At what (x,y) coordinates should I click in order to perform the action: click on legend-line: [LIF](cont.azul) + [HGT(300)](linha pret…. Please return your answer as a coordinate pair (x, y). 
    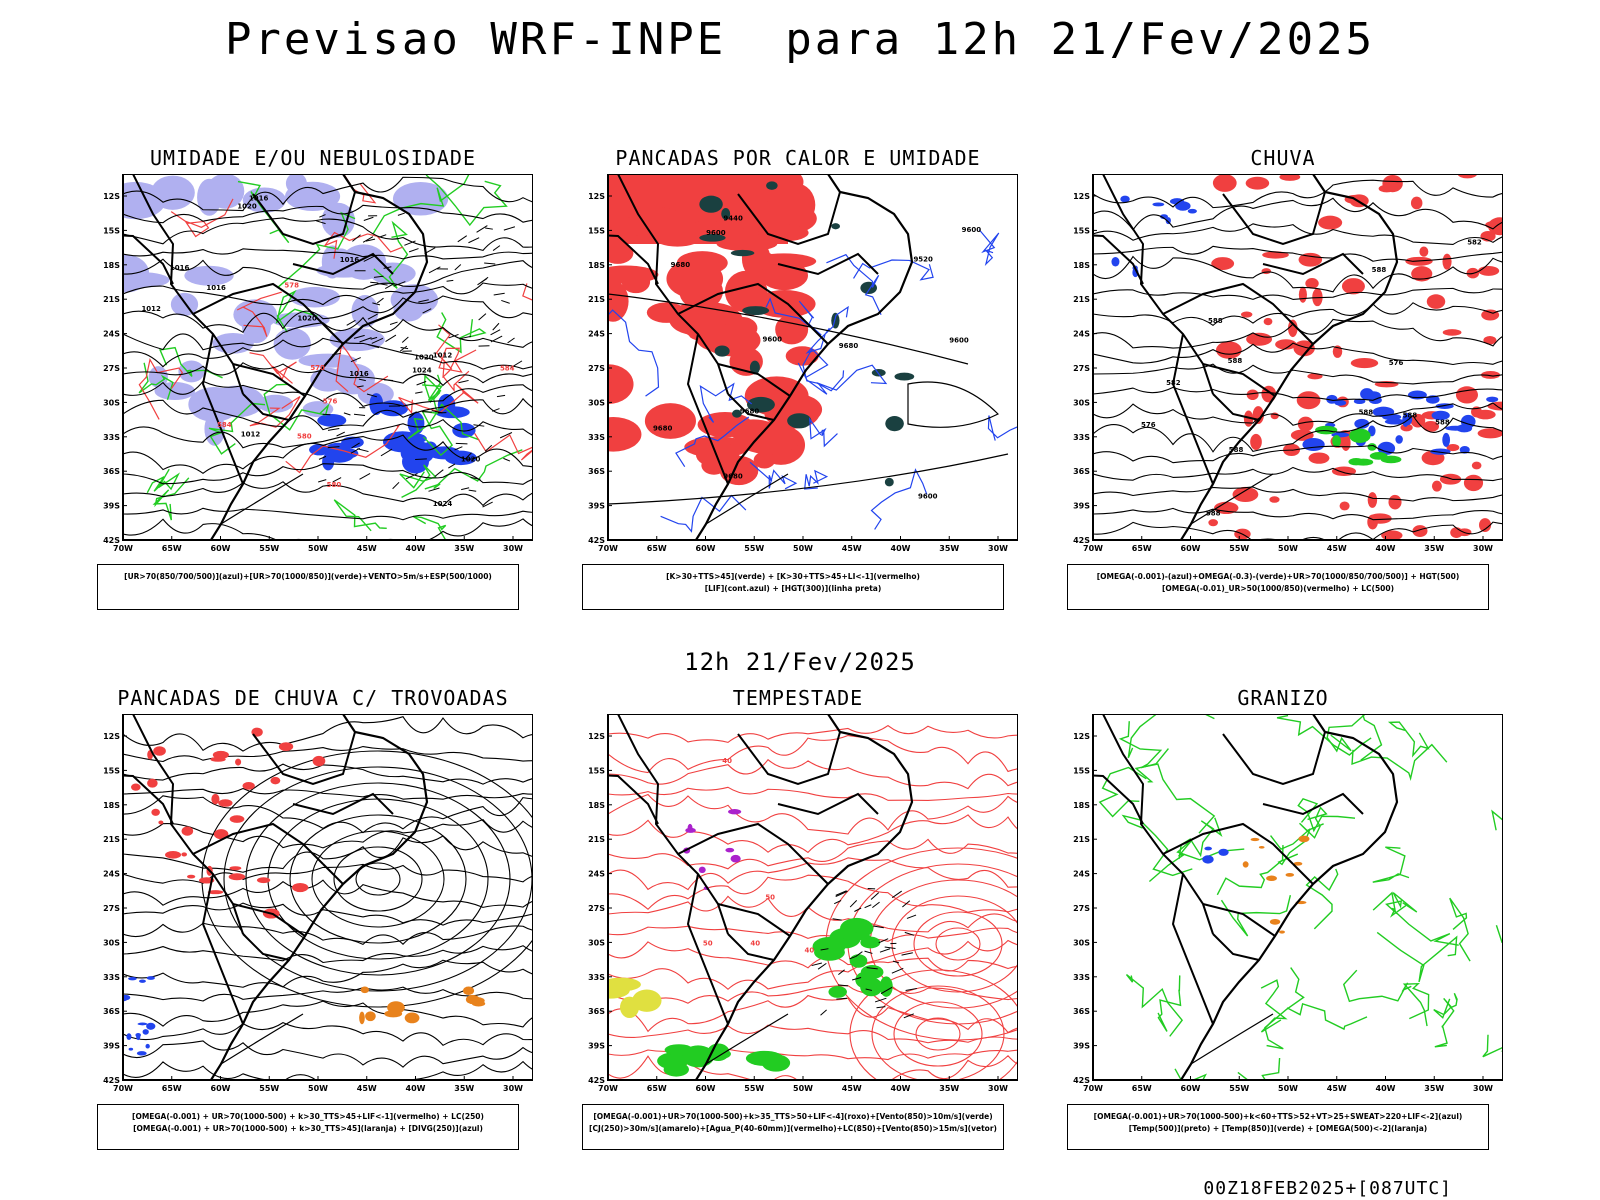
    Looking at the image, I should click on (793, 588).